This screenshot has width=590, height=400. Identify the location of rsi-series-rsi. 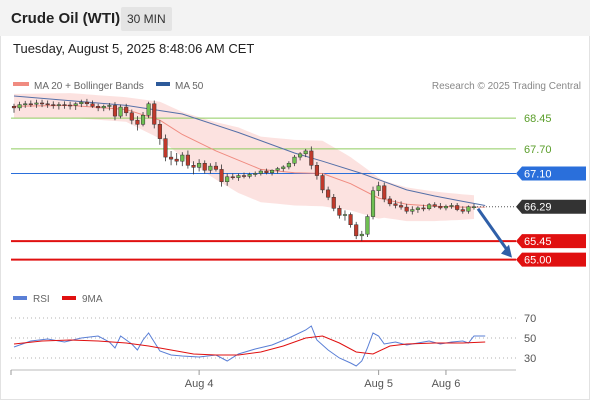
(249, 346).